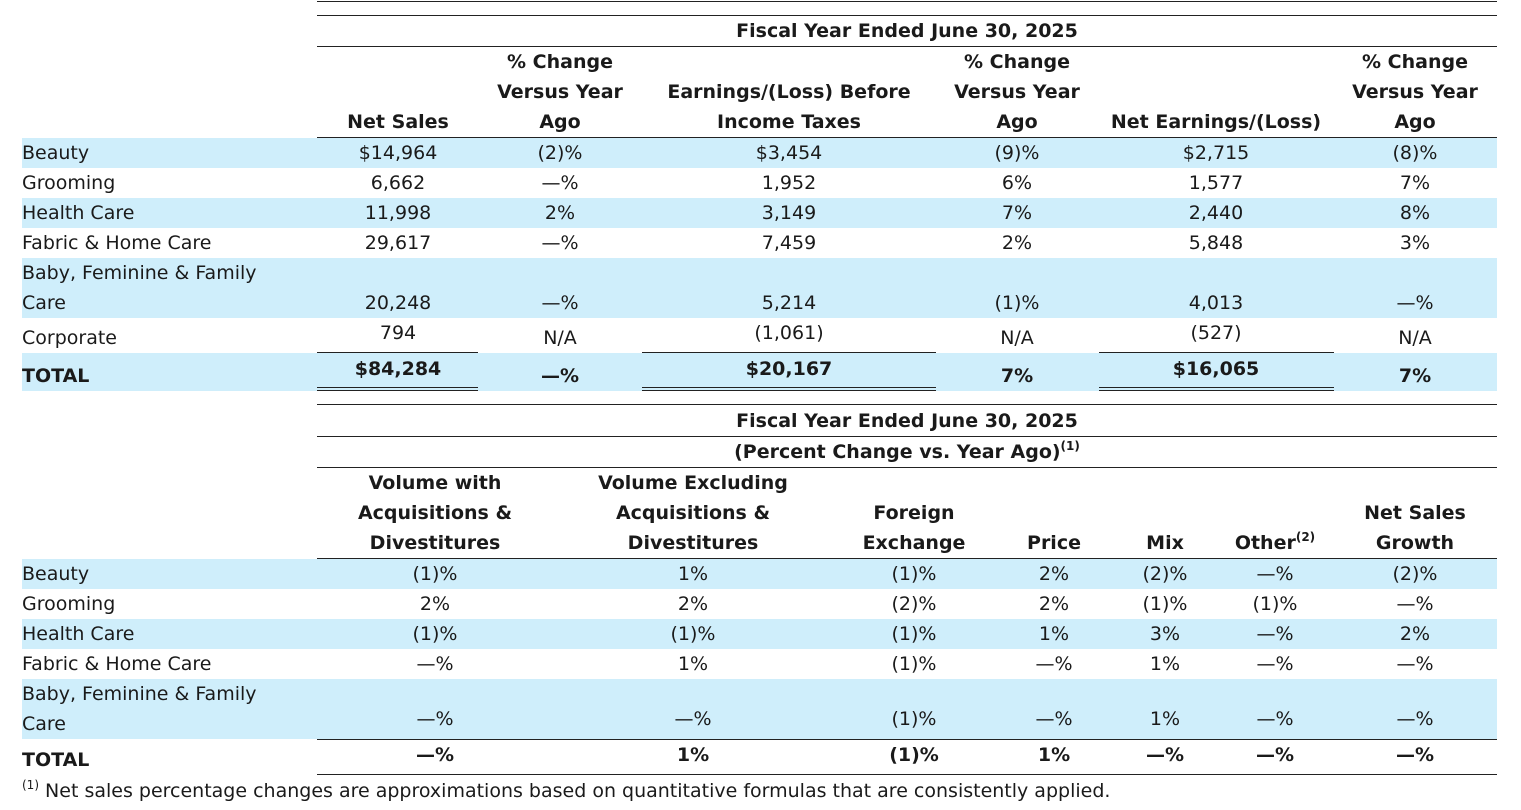  Describe the element at coordinates (1216, 243) in the screenshot. I see `table-cell: 5,848` at that location.